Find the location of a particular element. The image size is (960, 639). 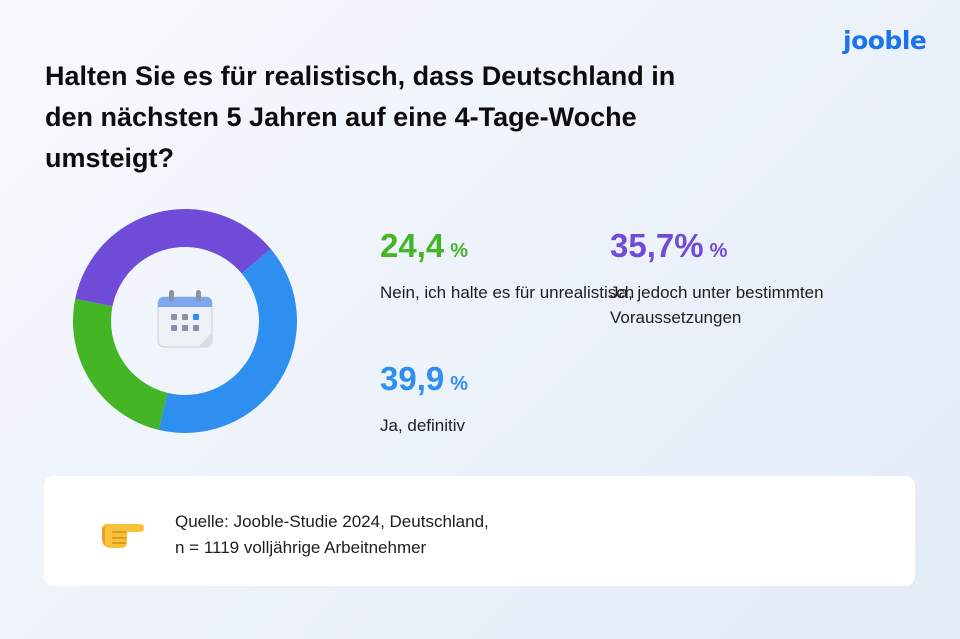

source-line-1: Quelle: Jooble-Studie 2024, Deutschland, is located at coordinates (332, 521).